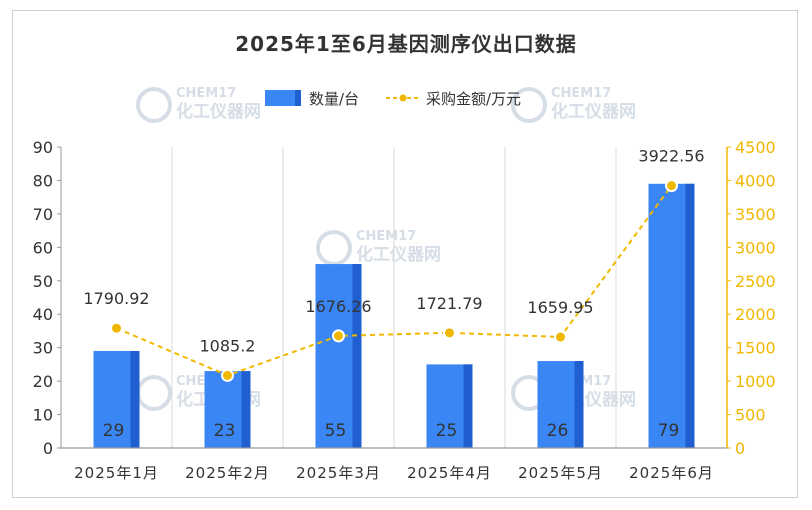 The width and height of the screenshot is (812, 510). Describe the element at coordinates (283, 98) in the screenshot. I see `legend-bar-swatch` at that location.